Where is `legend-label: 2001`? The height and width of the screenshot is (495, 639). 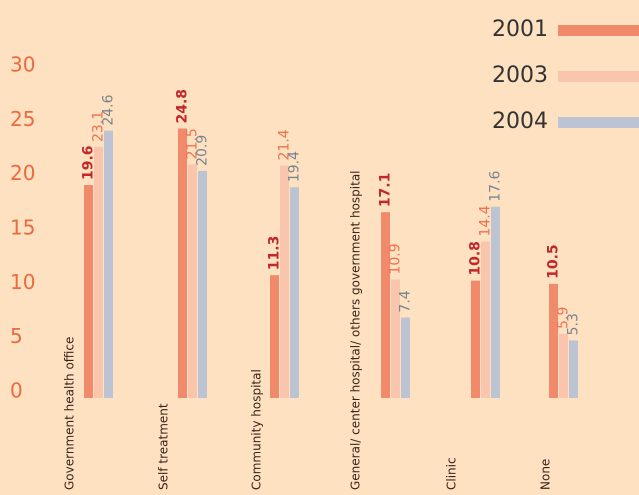
legend-label: 2001 is located at coordinates (520, 29).